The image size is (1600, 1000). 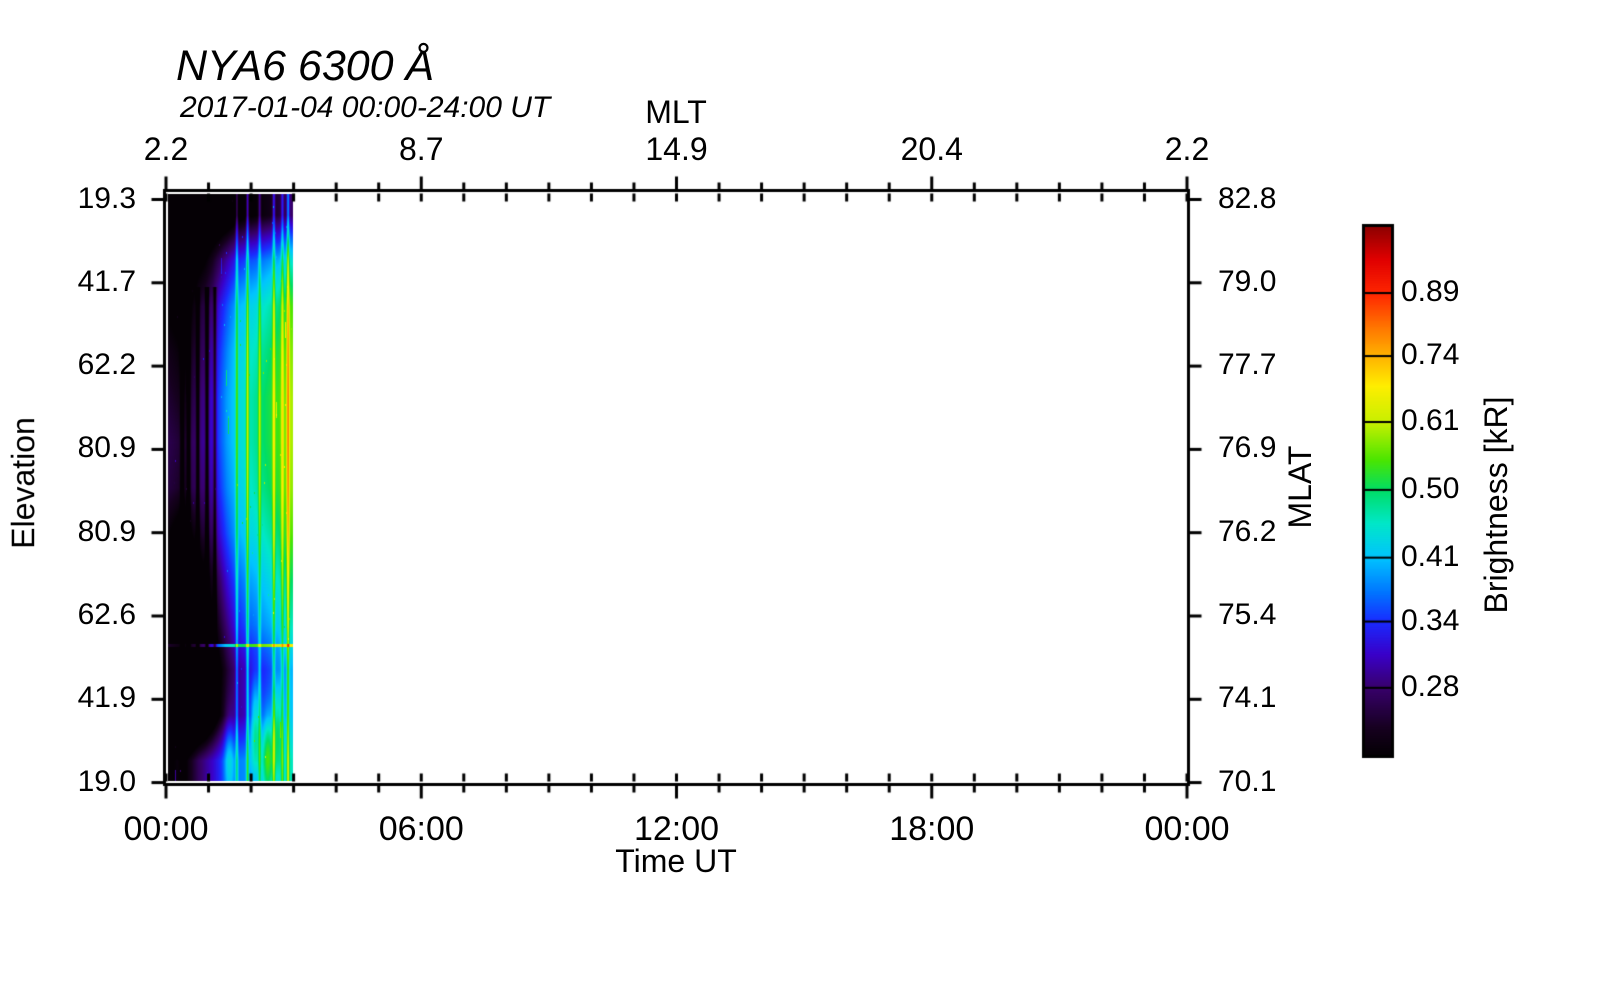 I want to click on colorbar-tick-label: 0.89, so click(x=1430, y=292).